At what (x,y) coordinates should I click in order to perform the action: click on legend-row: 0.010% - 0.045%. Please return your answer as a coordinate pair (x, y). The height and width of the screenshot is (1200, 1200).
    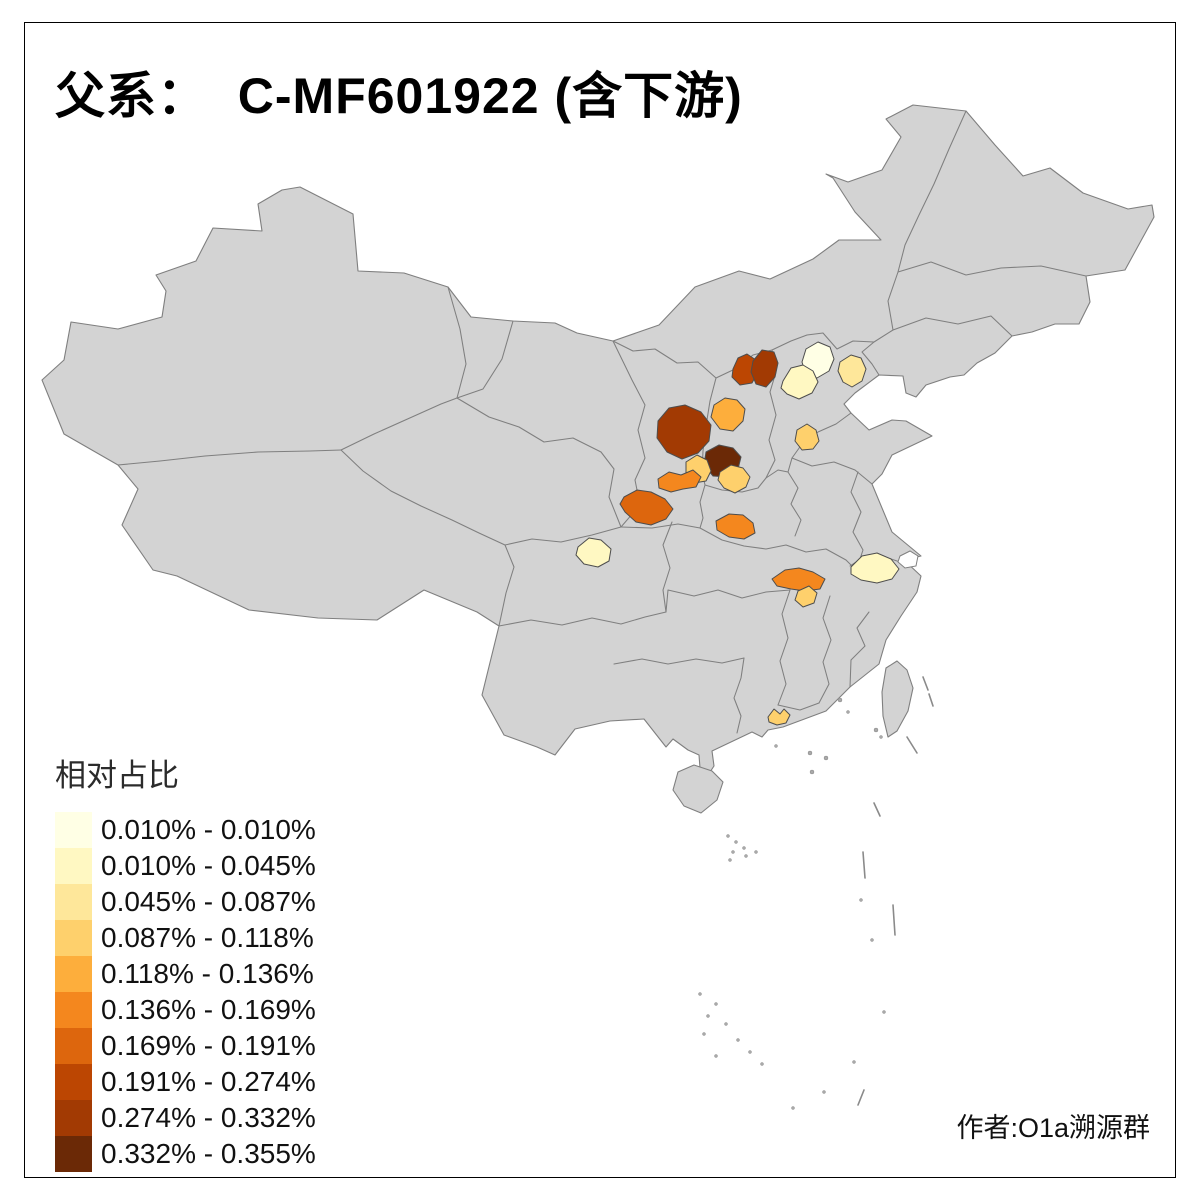
    Looking at the image, I should click on (185, 866).